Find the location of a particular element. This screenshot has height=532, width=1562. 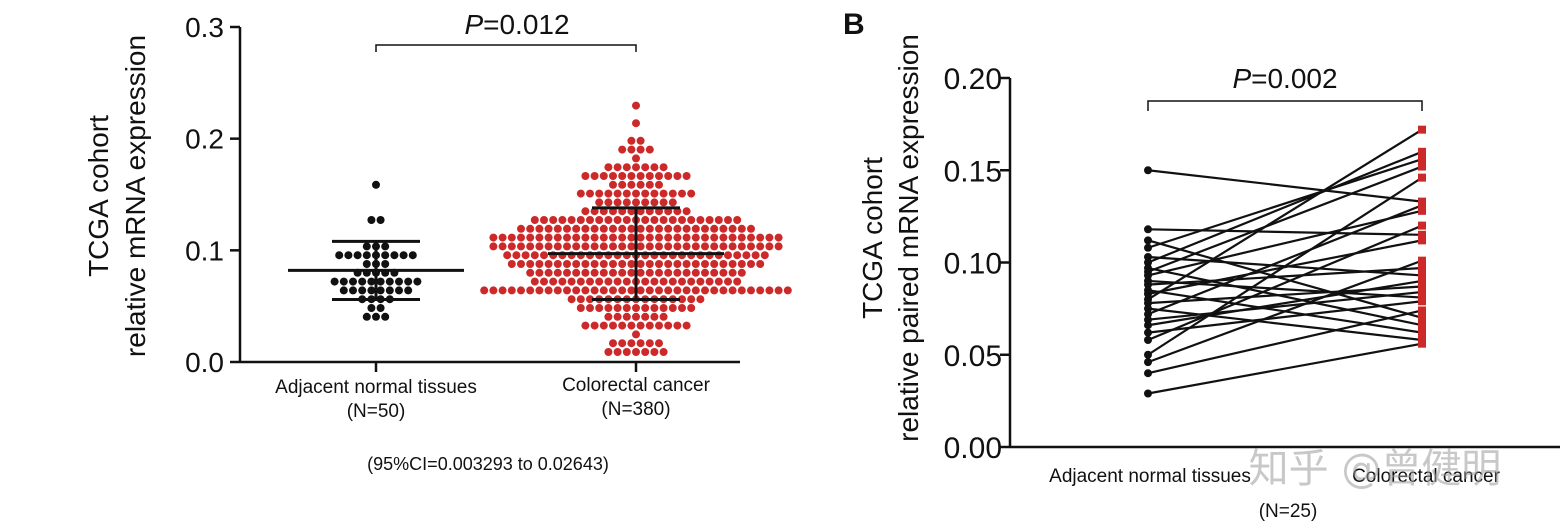

panel-a-n-normal: (N=50) is located at coordinates (376, 411).